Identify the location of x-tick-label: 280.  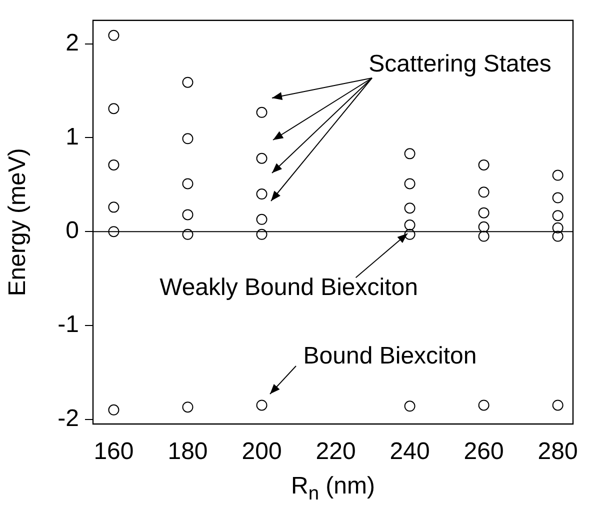
(558, 452).